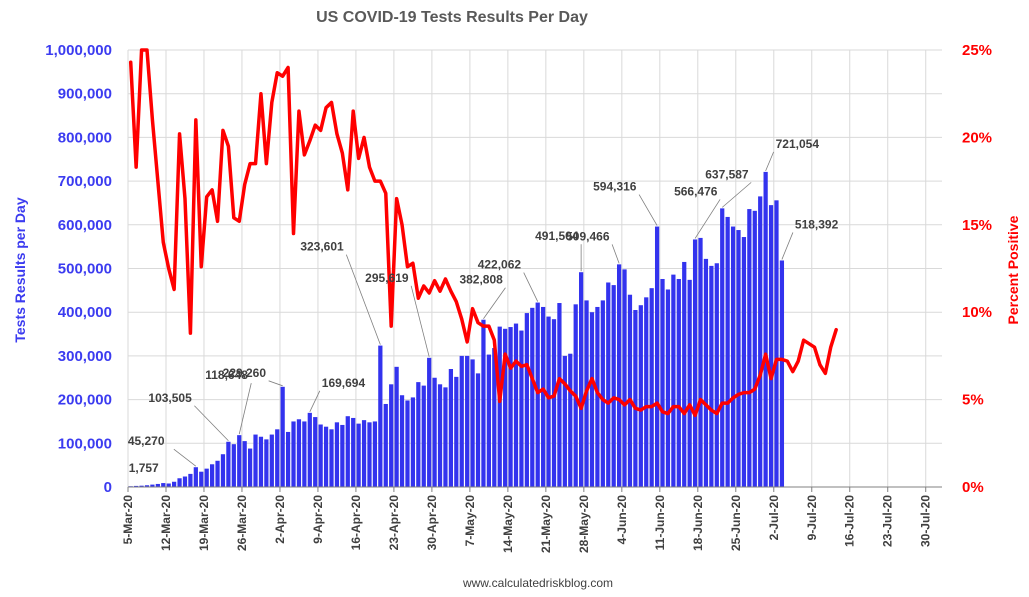 The image size is (1029, 597). I want to click on bar-annotation: 637,587, so click(727, 174).